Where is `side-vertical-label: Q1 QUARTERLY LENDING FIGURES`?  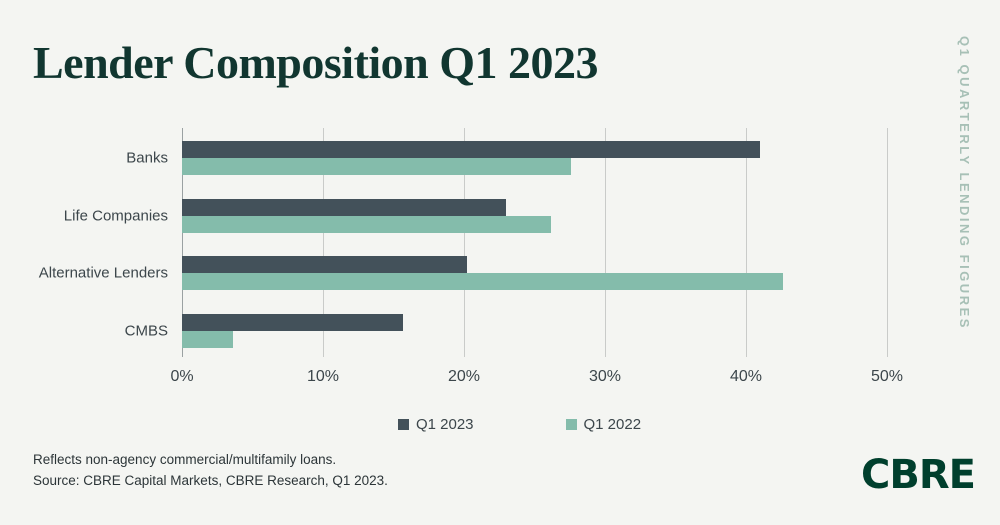 side-vertical-label: Q1 QUARTERLY LENDING FIGURES is located at coordinates (964, 183).